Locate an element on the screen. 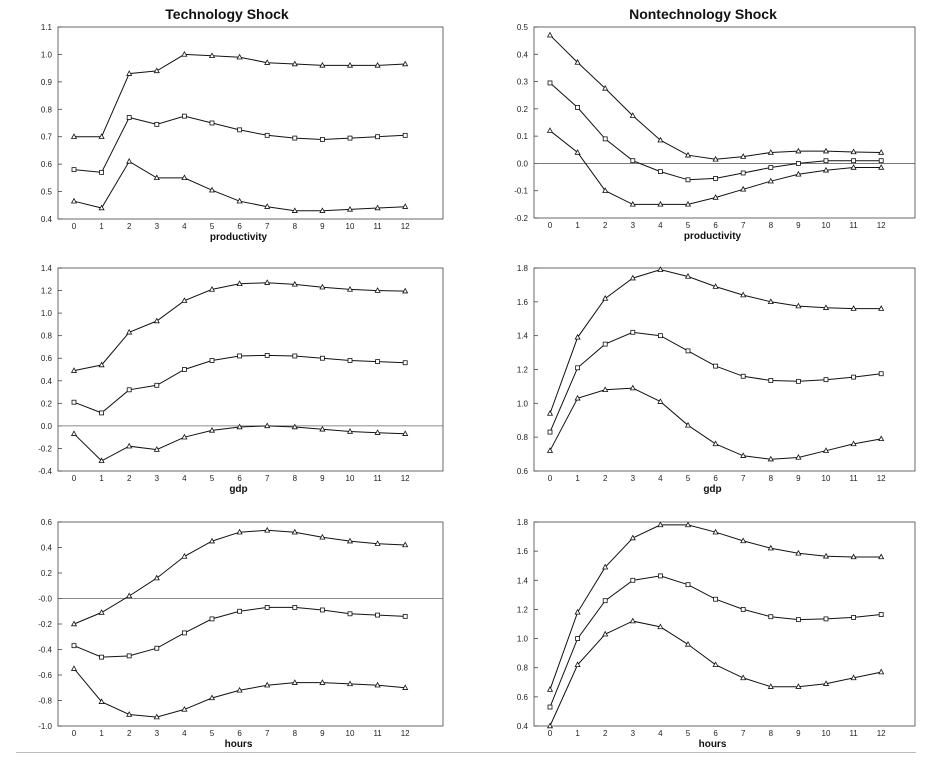 This screenshot has width=938, height=774. y-tick-label: -0.2 is located at coordinates (45, 448).